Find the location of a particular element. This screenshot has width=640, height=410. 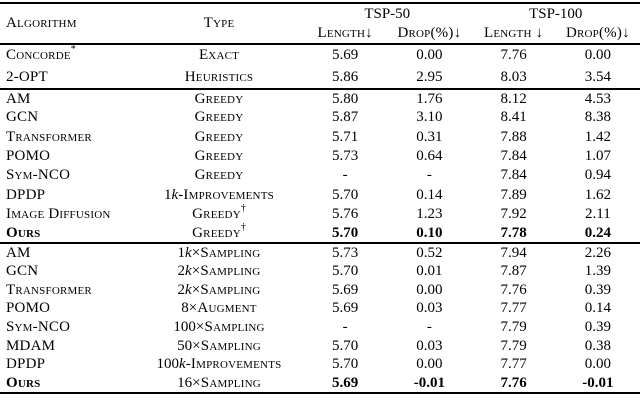

value-cell: 1.62 is located at coordinates (598, 194).